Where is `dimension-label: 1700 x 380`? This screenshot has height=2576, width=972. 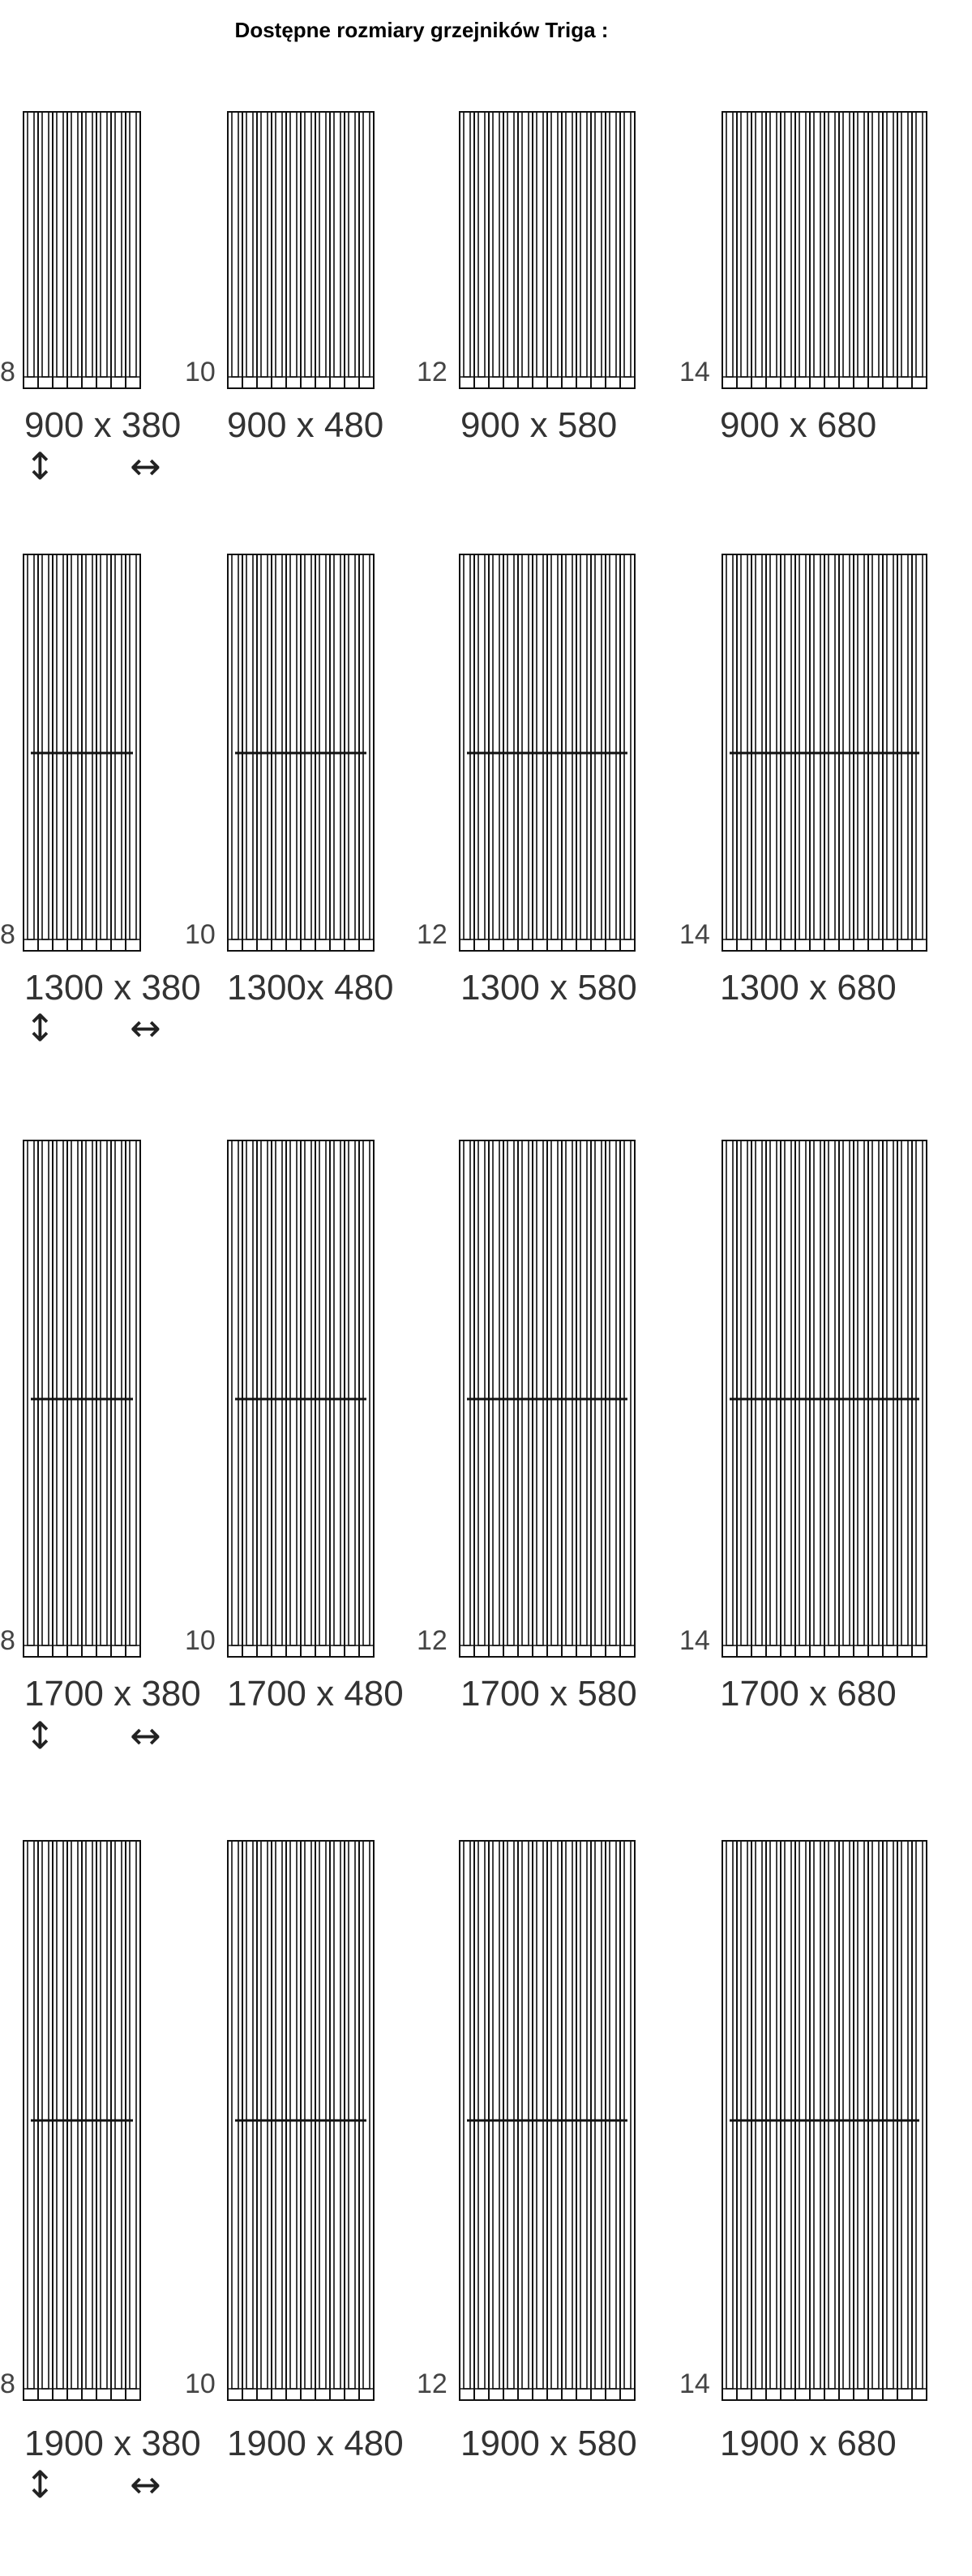 dimension-label: 1700 x 380 is located at coordinates (113, 1694).